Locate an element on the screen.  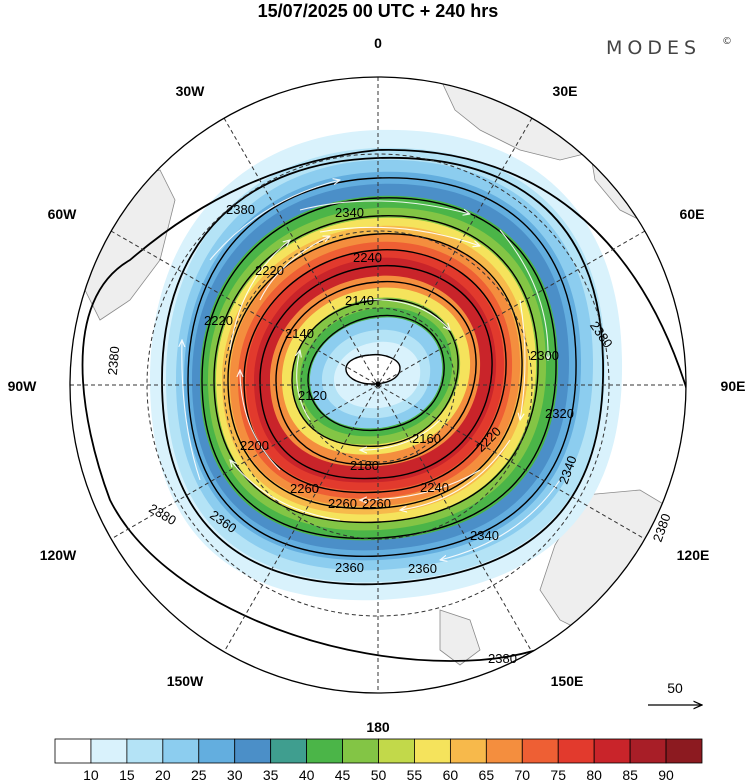
colorbar-tick-label: 40 is located at coordinates (307, 774).